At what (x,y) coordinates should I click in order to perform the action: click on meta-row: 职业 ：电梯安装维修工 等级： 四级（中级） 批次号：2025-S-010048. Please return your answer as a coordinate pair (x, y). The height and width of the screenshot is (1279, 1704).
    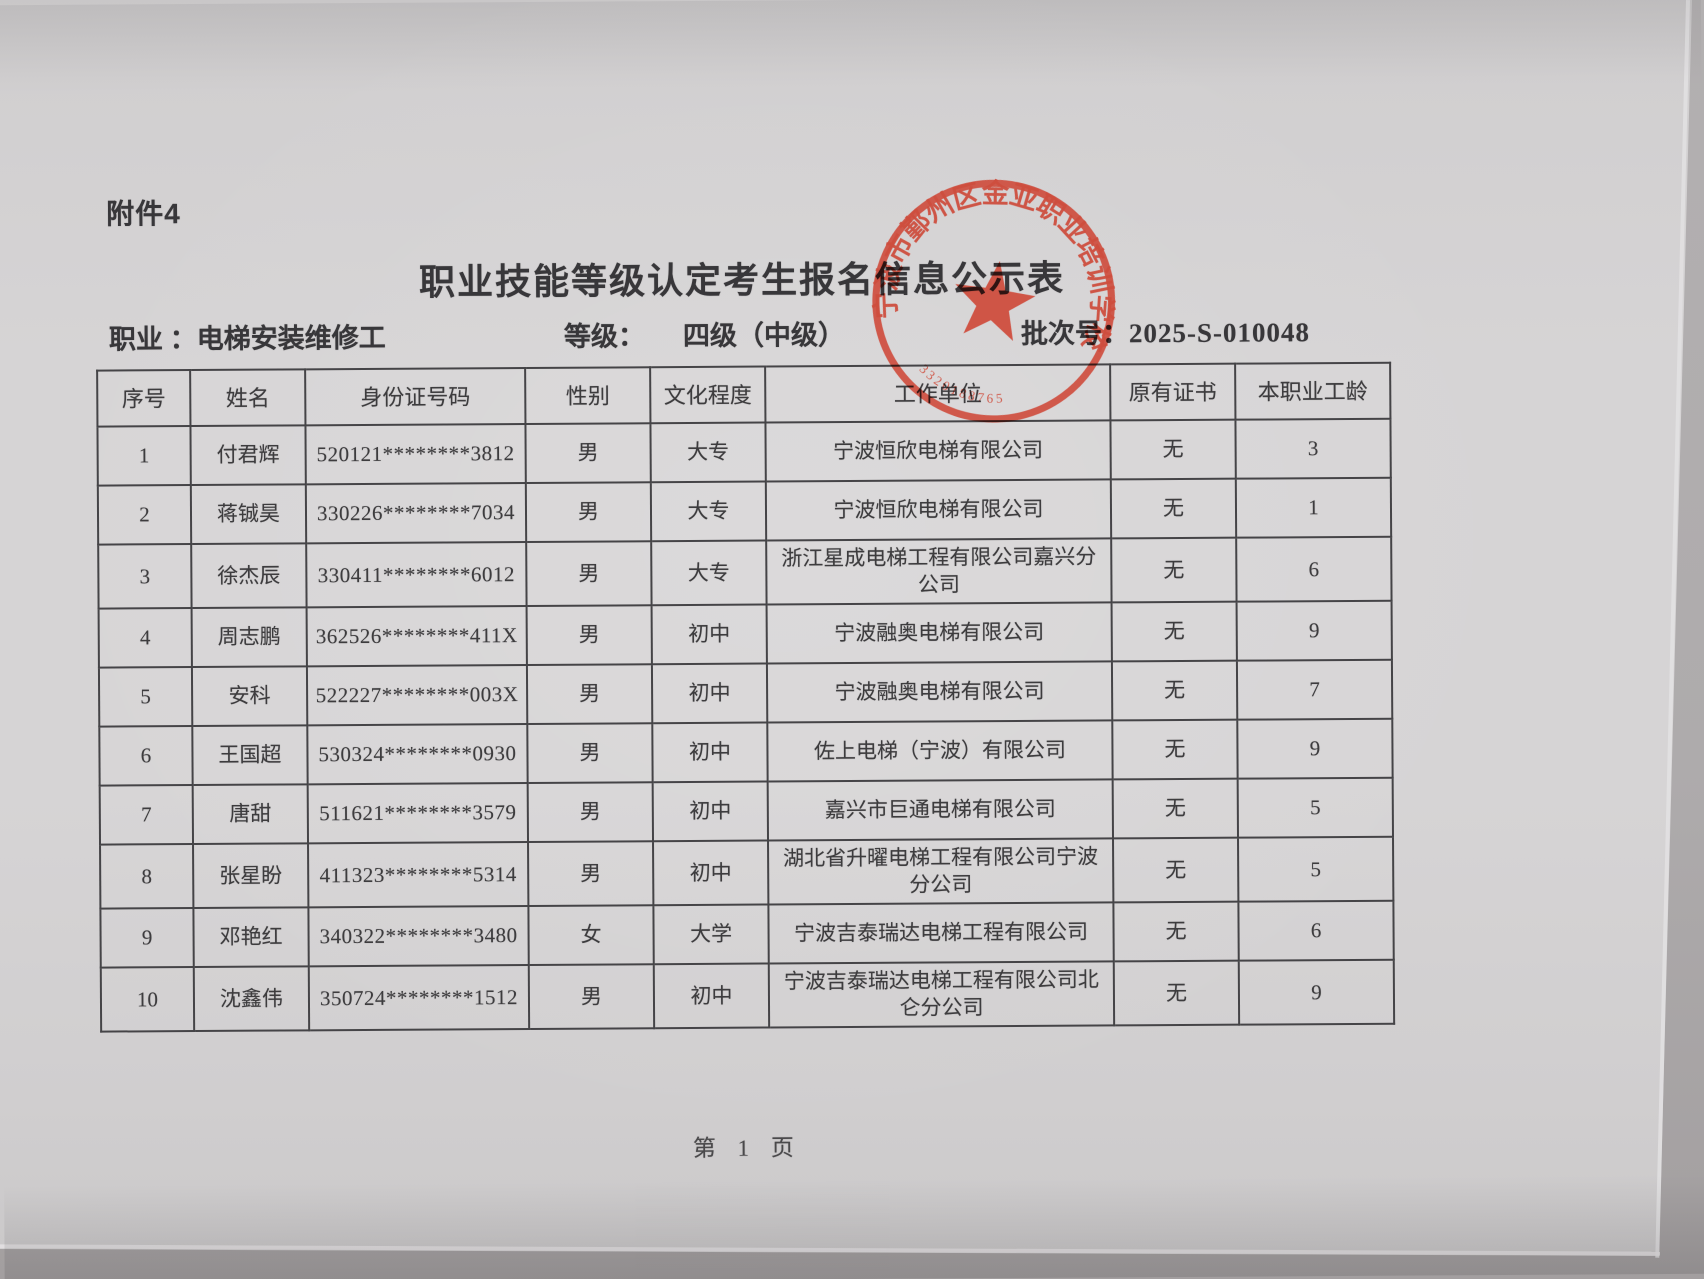
    Looking at the image, I should click on (851, 333).